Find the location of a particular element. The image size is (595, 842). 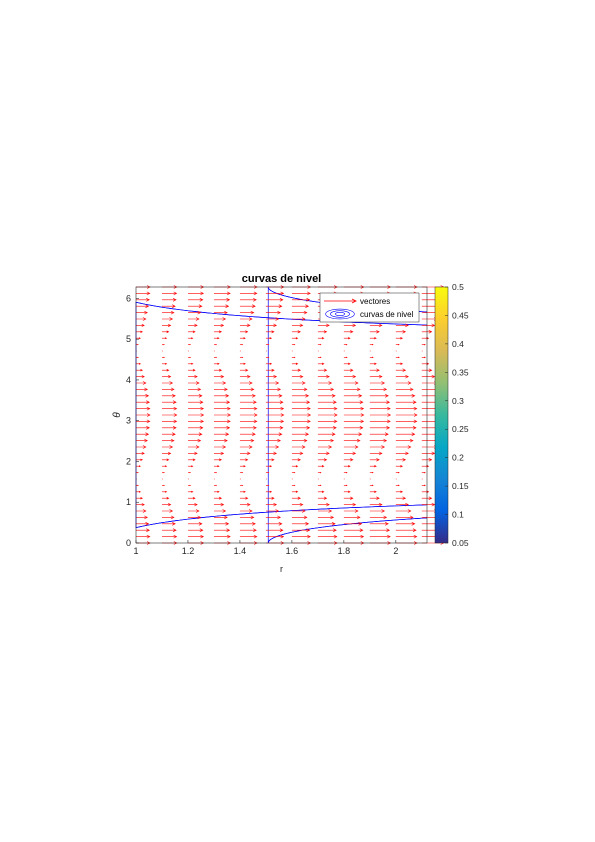

colorbar-tick-label: 0.35 is located at coordinates (460, 372).